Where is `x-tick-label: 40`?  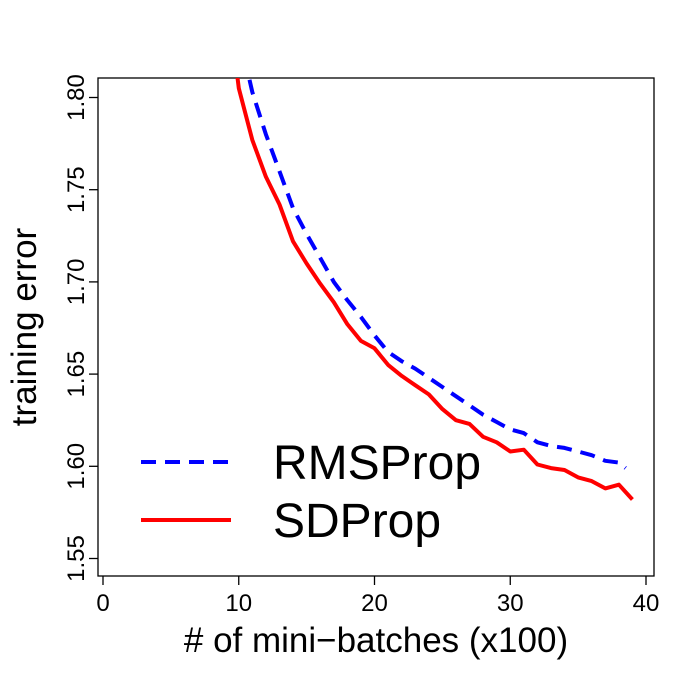 x-tick-label: 40 is located at coordinates (646, 603).